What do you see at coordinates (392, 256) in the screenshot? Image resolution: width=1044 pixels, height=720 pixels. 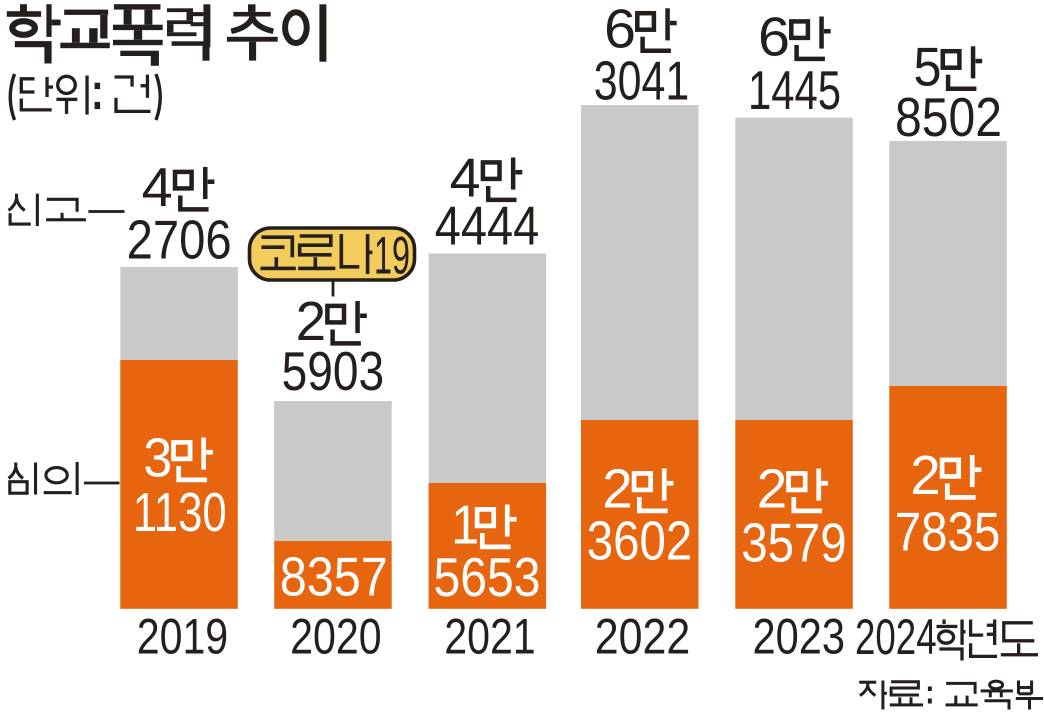 I see `svg-text: 19` at bounding box center [392, 256].